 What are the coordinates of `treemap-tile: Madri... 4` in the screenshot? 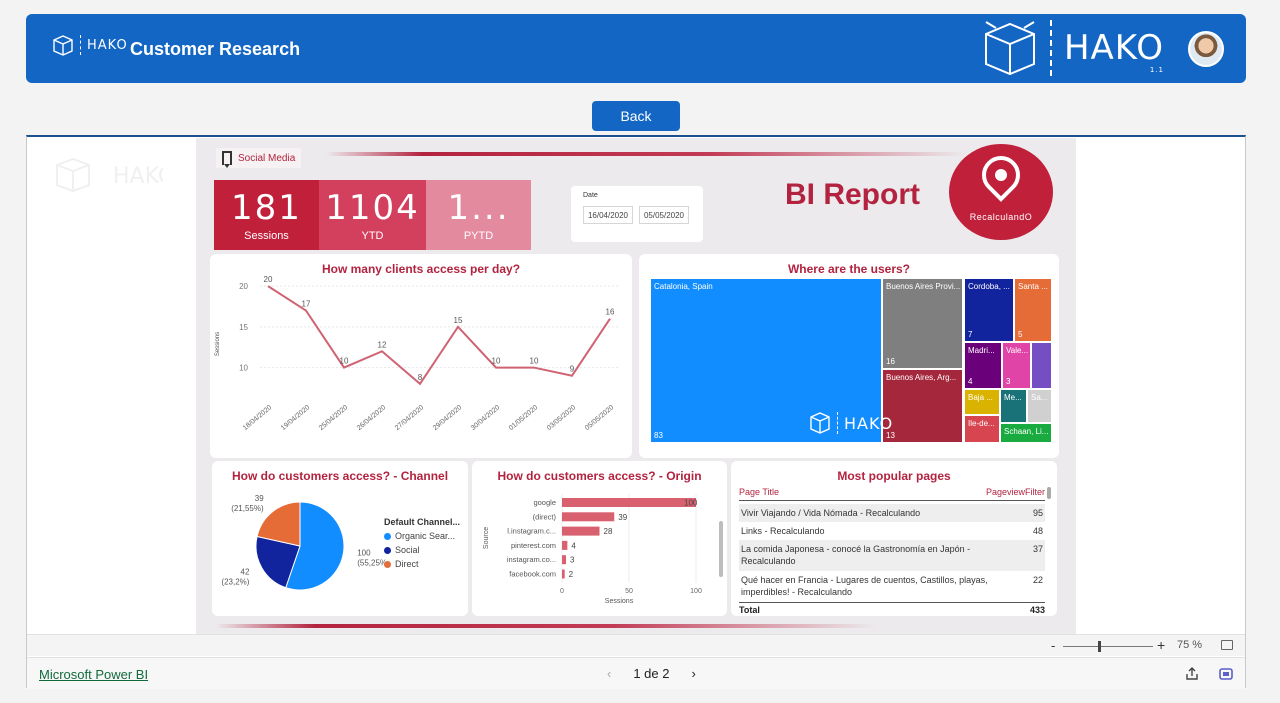 It's located at (983, 365).